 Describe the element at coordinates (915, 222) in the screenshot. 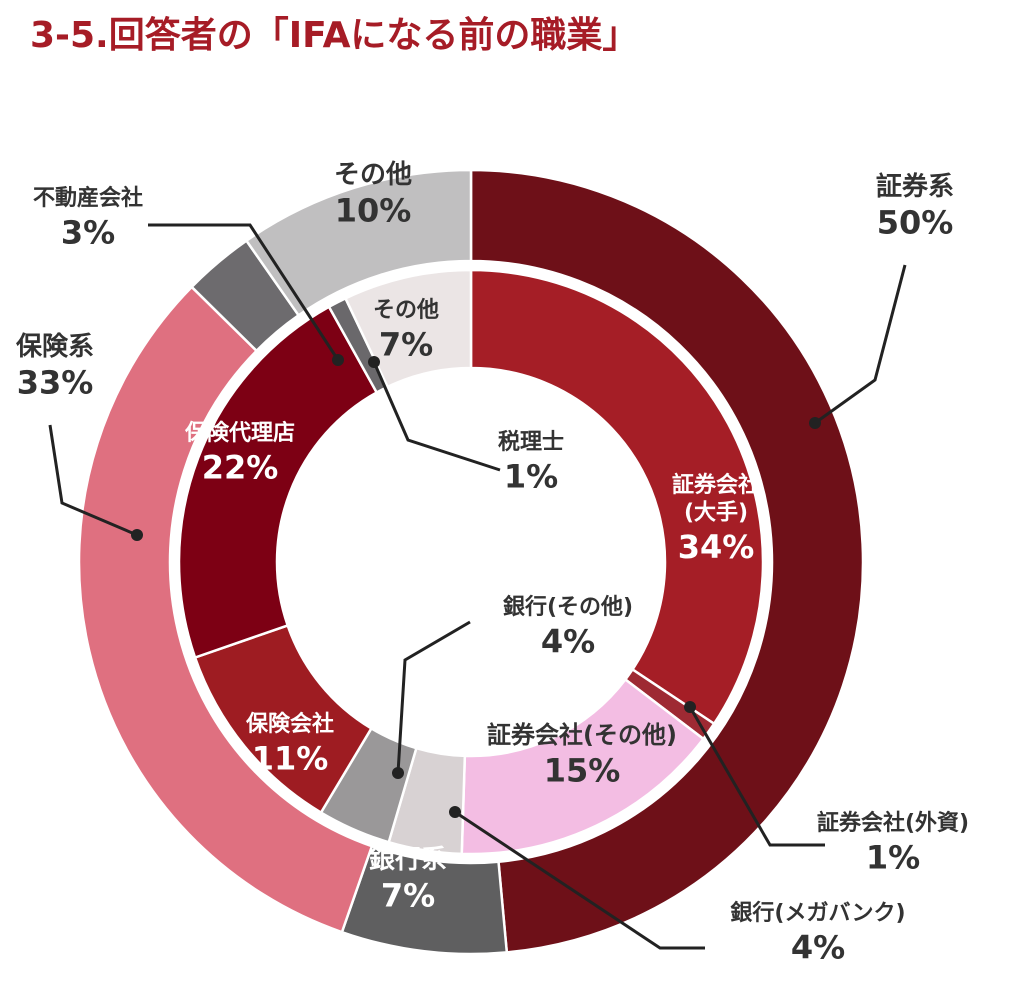

I see `outer-証券系-value: 50%` at that location.